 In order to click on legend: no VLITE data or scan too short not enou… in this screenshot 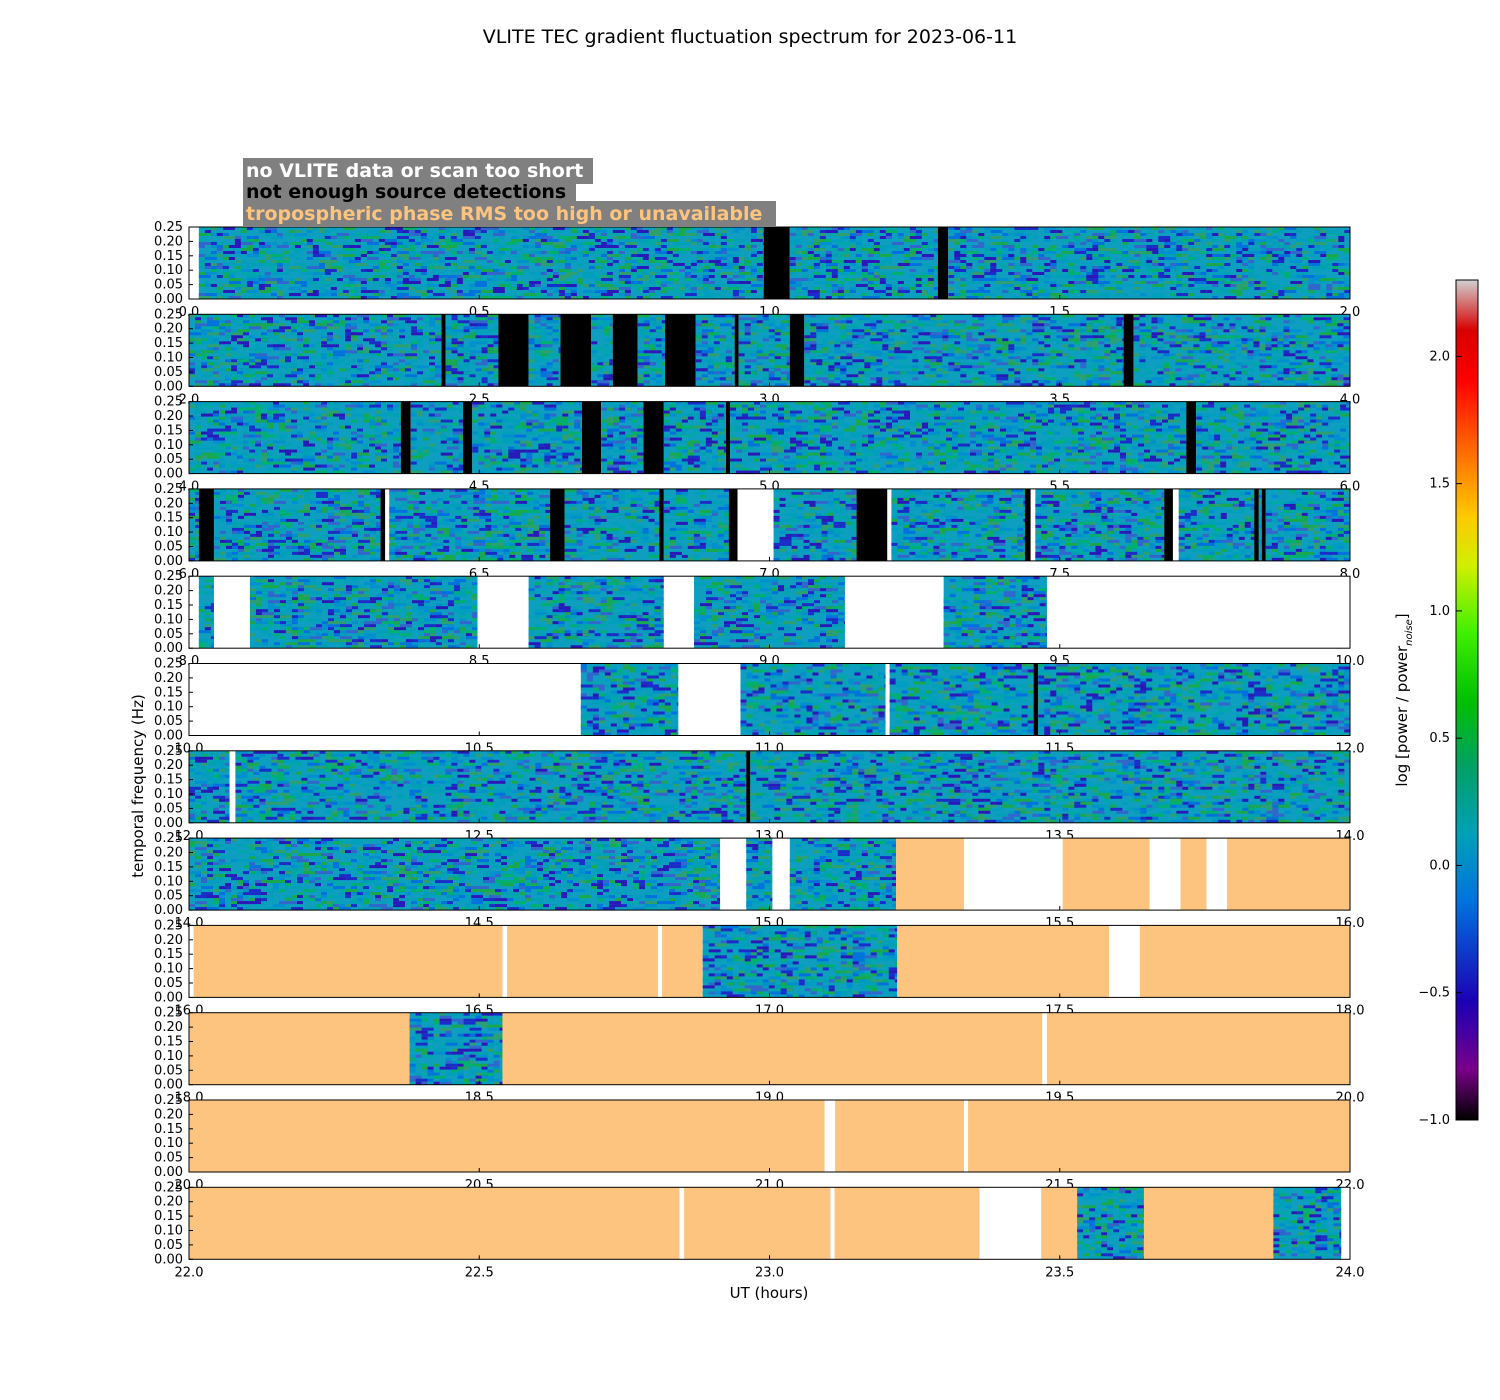, I will do `click(509, 192)`.